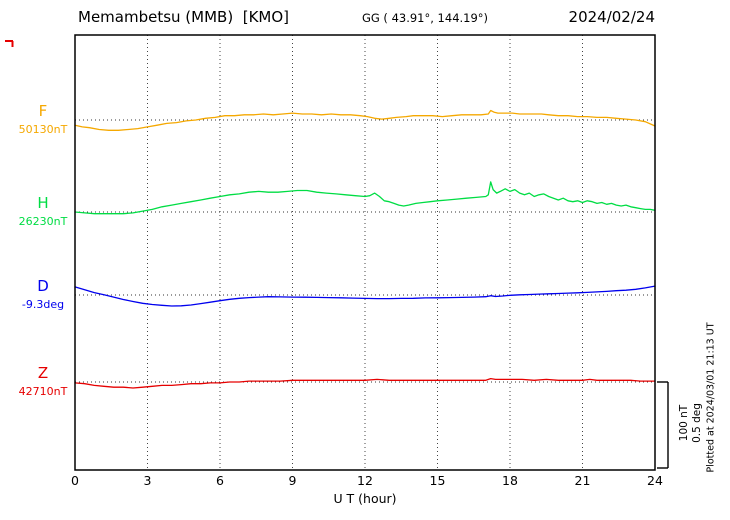 Image resolution: width=730 pixels, height=520 pixels. What do you see at coordinates (510, 480) in the screenshot?
I see `x-tick-18: 18` at bounding box center [510, 480].